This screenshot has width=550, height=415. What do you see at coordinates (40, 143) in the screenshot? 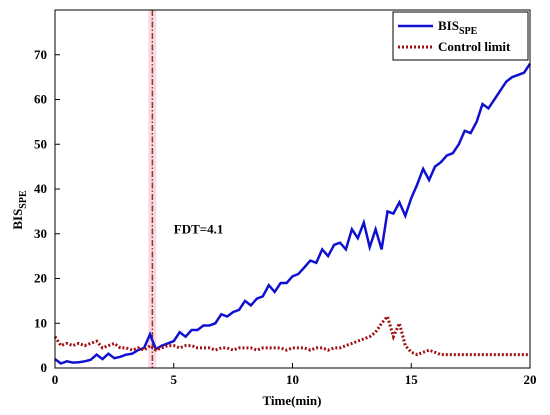
I see `y-tick-label: 50` at bounding box center [40, 143].